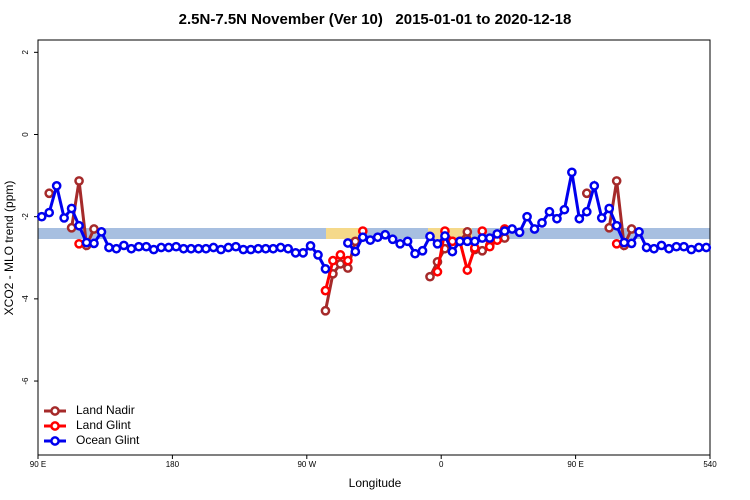 Image resolution: width=750 pixels, height=500 pixels. Describe the element at coordinates (25, 134) in the screenshot. I see `y-tick-label: 0` at that location.